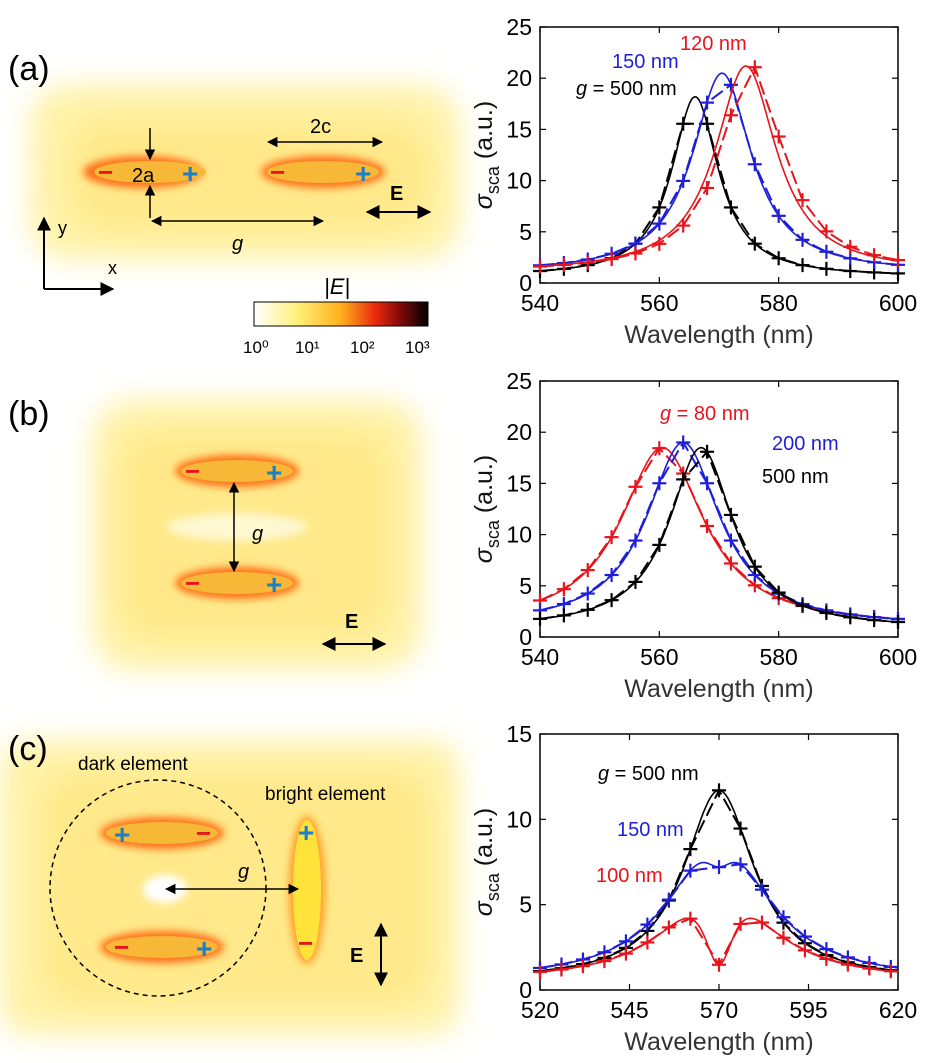 This screenshot has width=945, height=1063. I want to click on panel-b-fieldmap, so click(257, 535).